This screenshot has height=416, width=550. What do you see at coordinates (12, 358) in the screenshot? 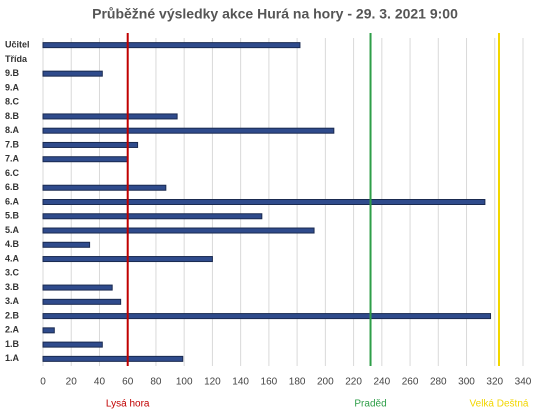
I see `y-tick-label: 1.A` at bounding box center [12, 358].